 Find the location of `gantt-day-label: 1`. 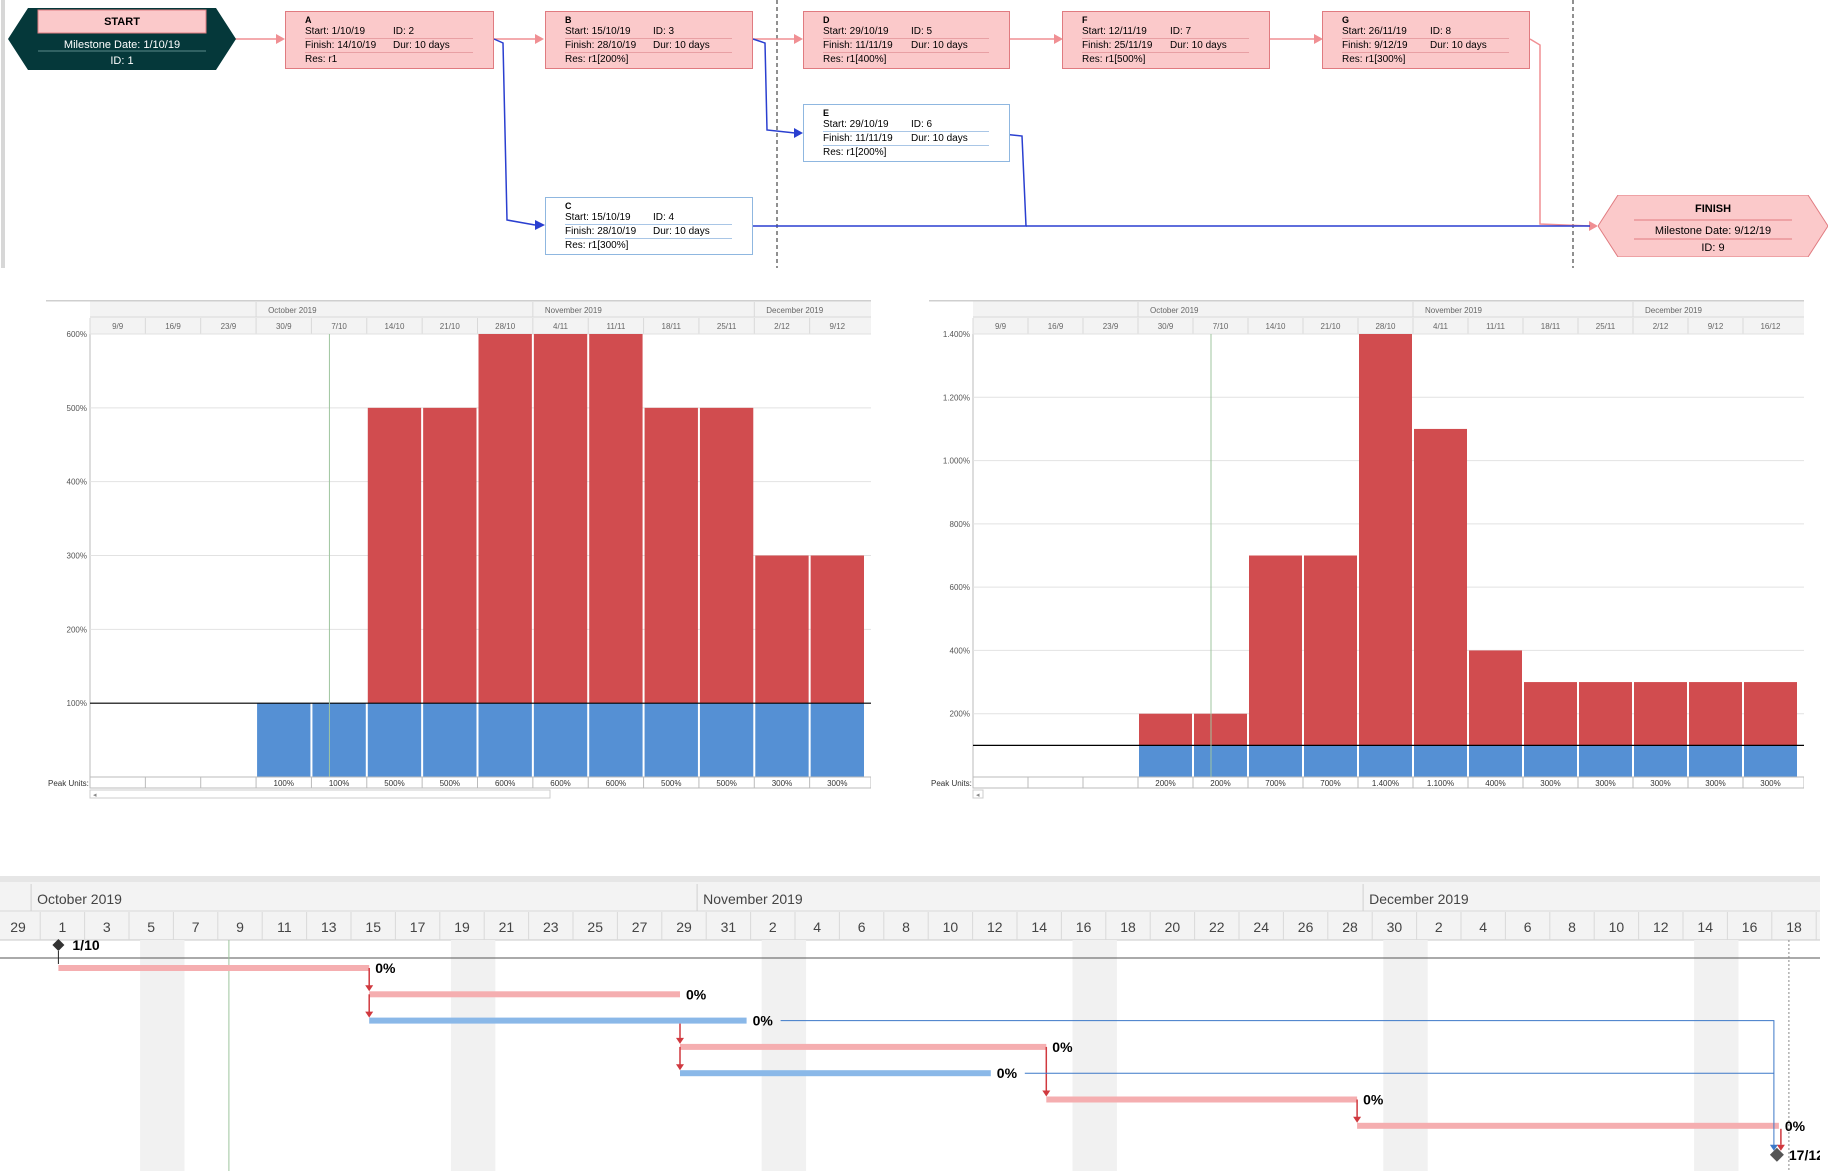

gantt-day-label: 1 is located at coordinates (63, 927).